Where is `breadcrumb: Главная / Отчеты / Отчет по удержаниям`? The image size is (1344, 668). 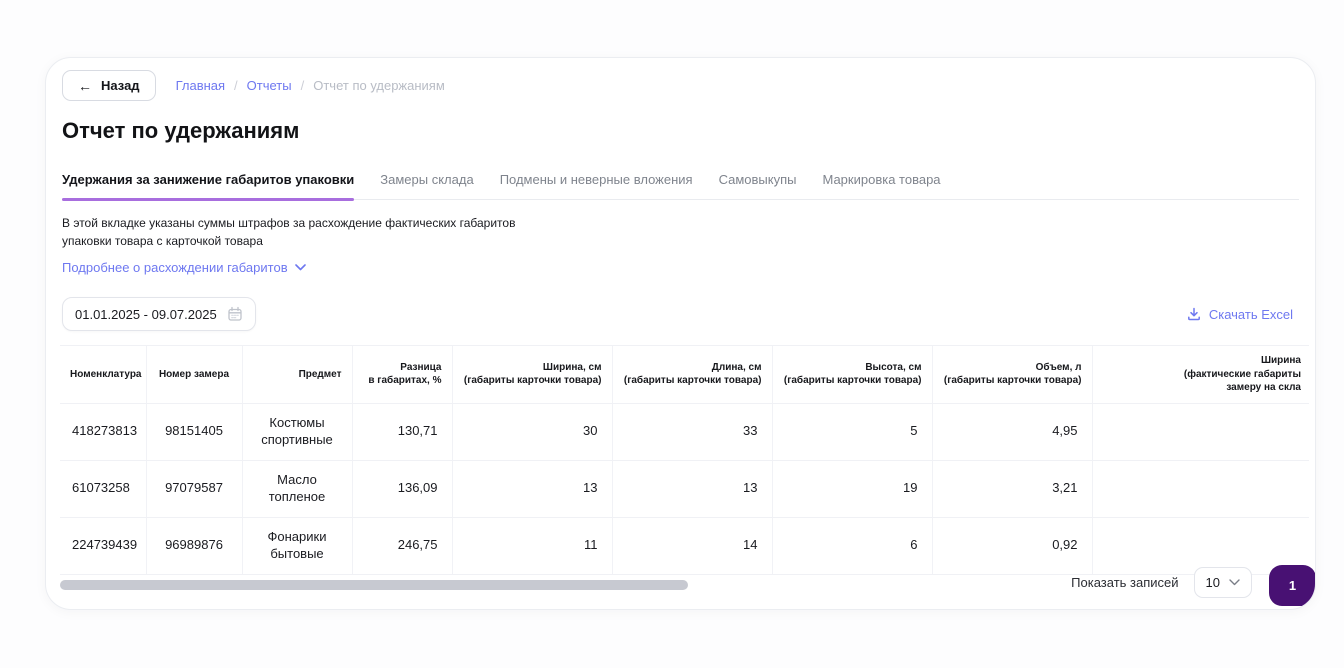
breadcrumb: Главная / Отчеты / Отчет по удержаниям is located at coordinates (310, 85).